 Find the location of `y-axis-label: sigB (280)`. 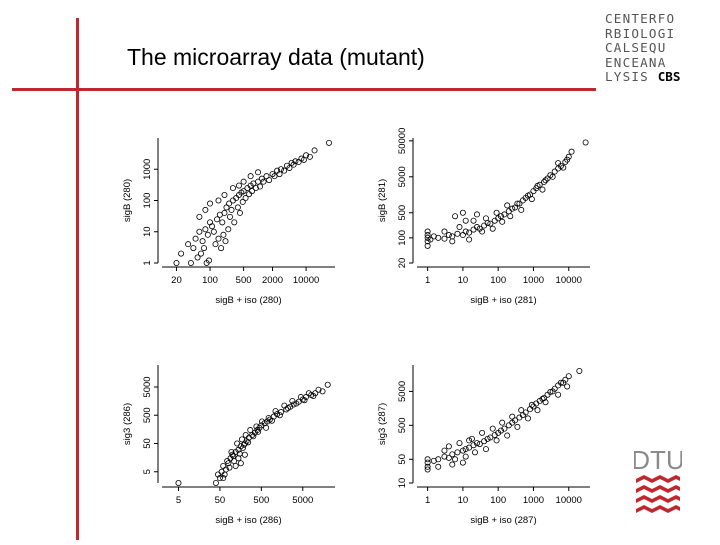

y-axis-label: sigB (280) is located at coordinates (127, 200).